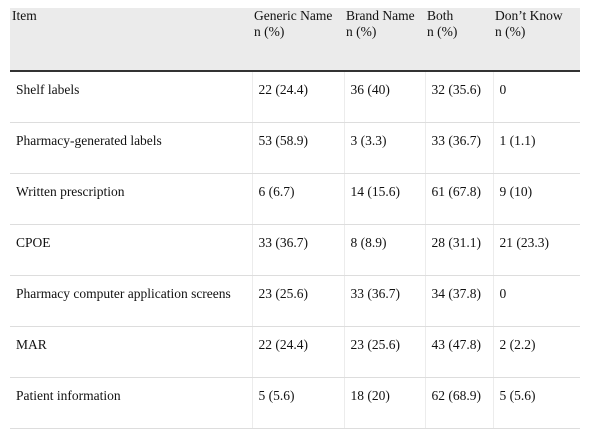 The height and width of the screenshot is (435, 590). I want to click on header-cell: Both n (%), so click(459, 40).